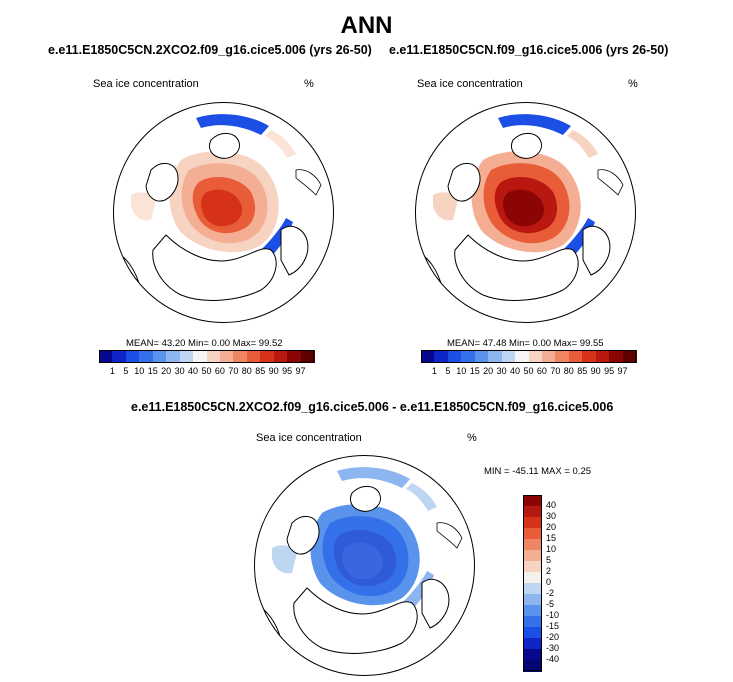 Image resolution: width=733 pixels, height=682 pixels. I want to click on colorbar-tick-label: 60, so click(219, 371).